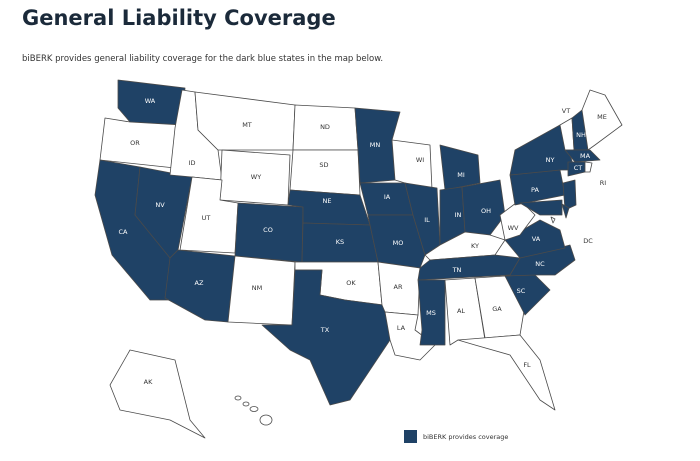 The height and width of the screenshot is (461, 700). I want to click on state-label: MS, so click(431, 313).